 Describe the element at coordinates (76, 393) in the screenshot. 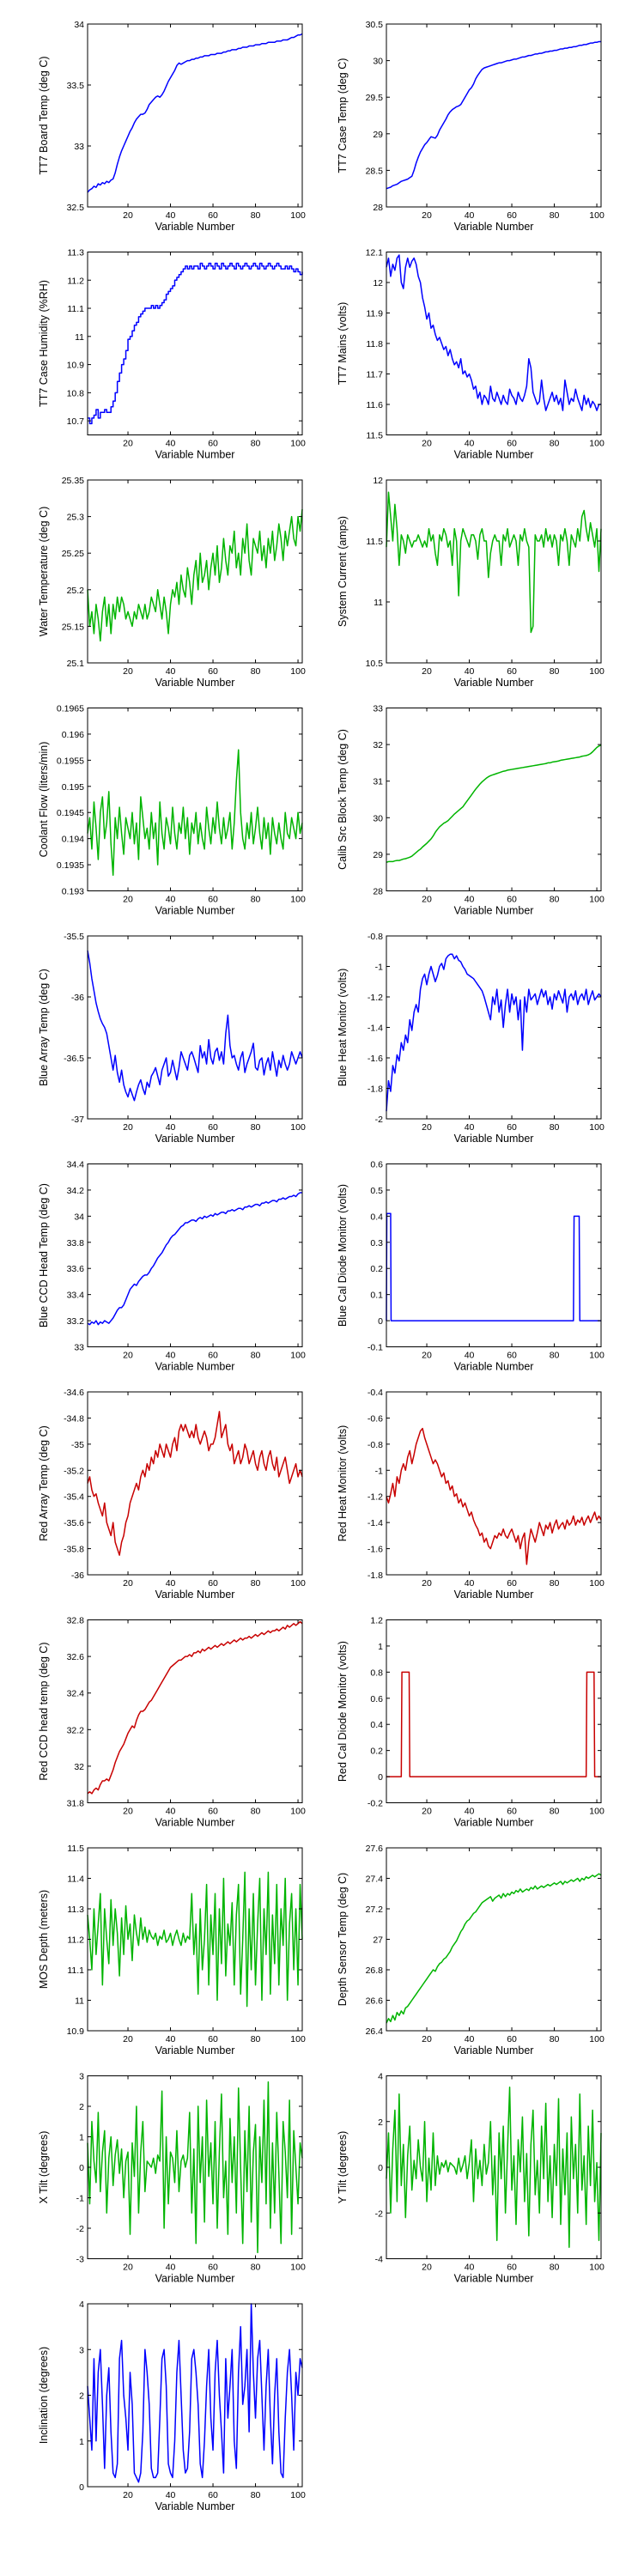

I see `y-tick-label: 10.8` at that location.